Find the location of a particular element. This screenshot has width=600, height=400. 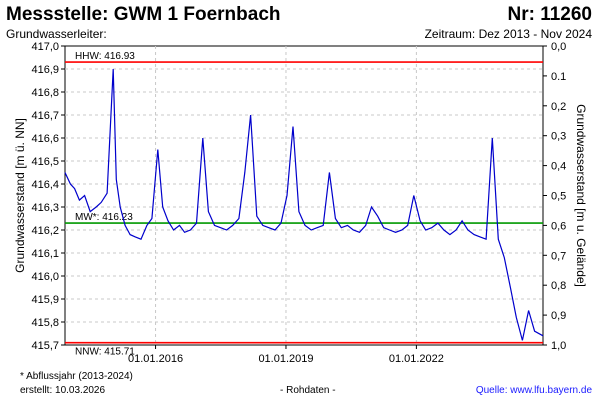

created-date: erstellt: 10.03.2026 is located at coordinates (63, 390).